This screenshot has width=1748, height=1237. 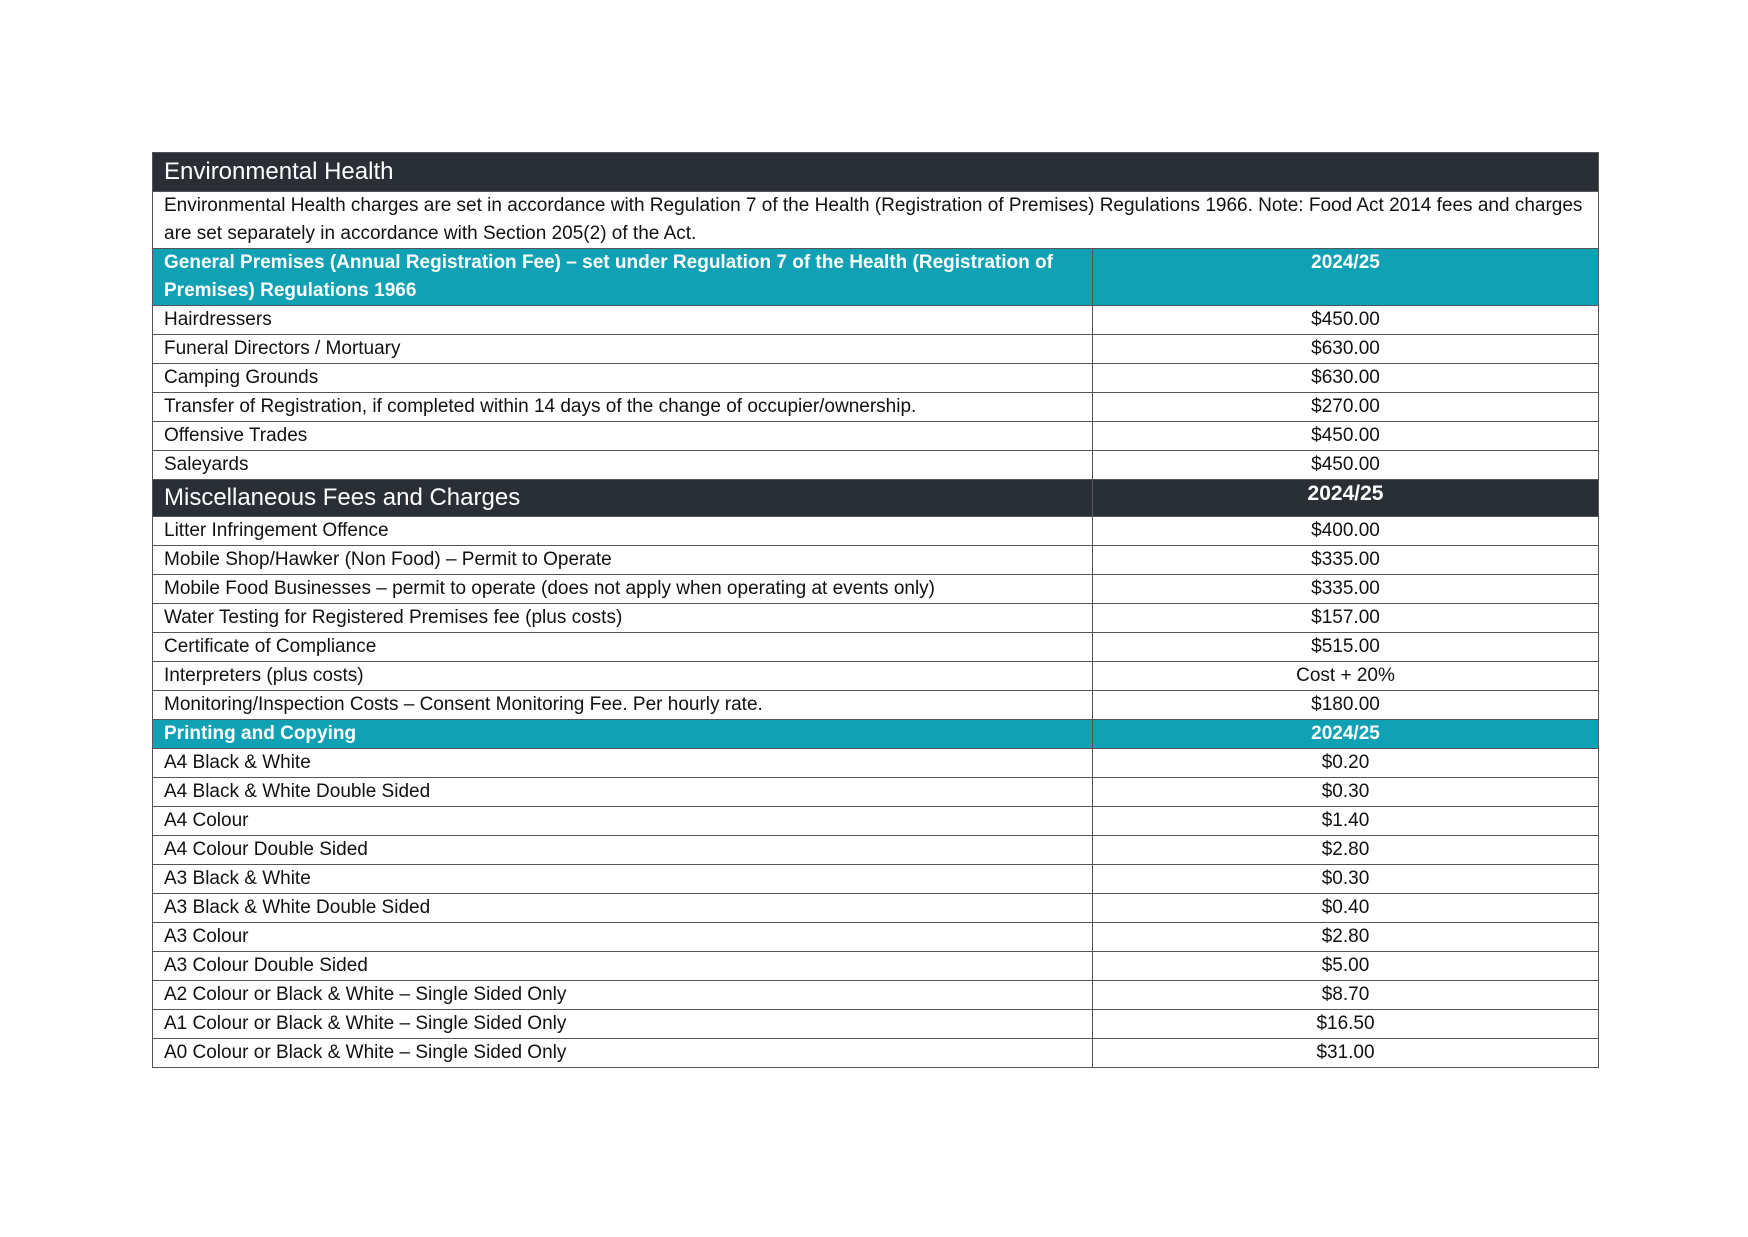 What do you see at coordinates (622, 792) in the screenshot?
I see `fee-label: A4 Black & White Double Sided` at bounding box center [622, 792].